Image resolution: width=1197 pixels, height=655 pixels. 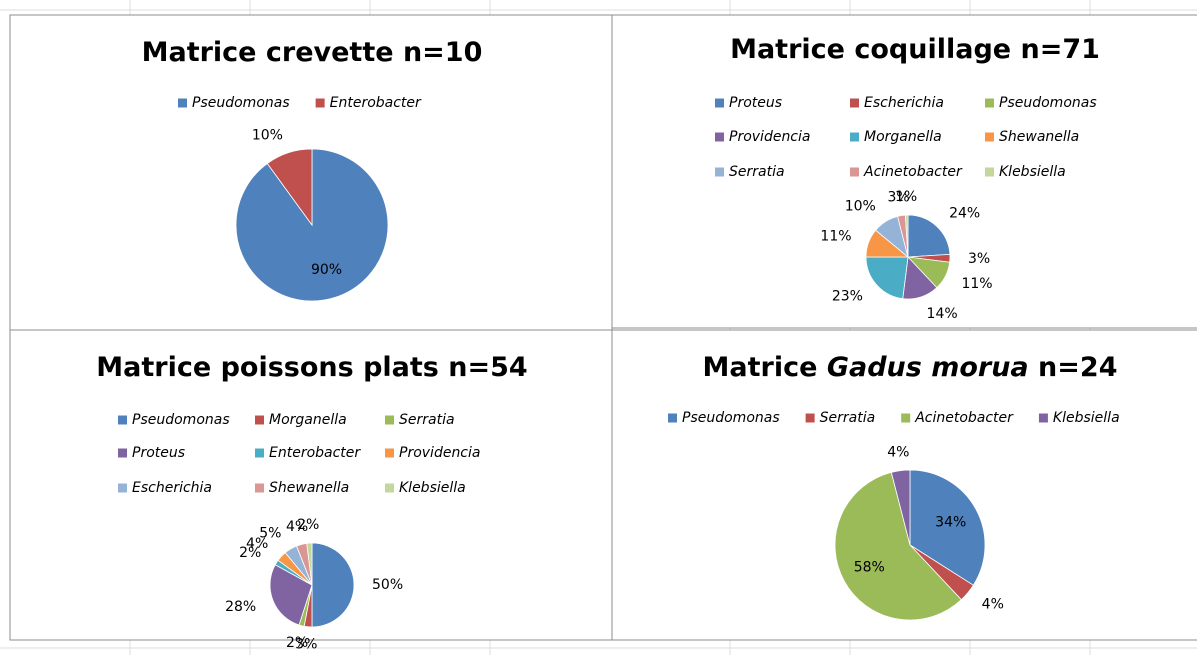 I want to click on title-part: Matrice crevette n=10, so click(x=312, y=52).